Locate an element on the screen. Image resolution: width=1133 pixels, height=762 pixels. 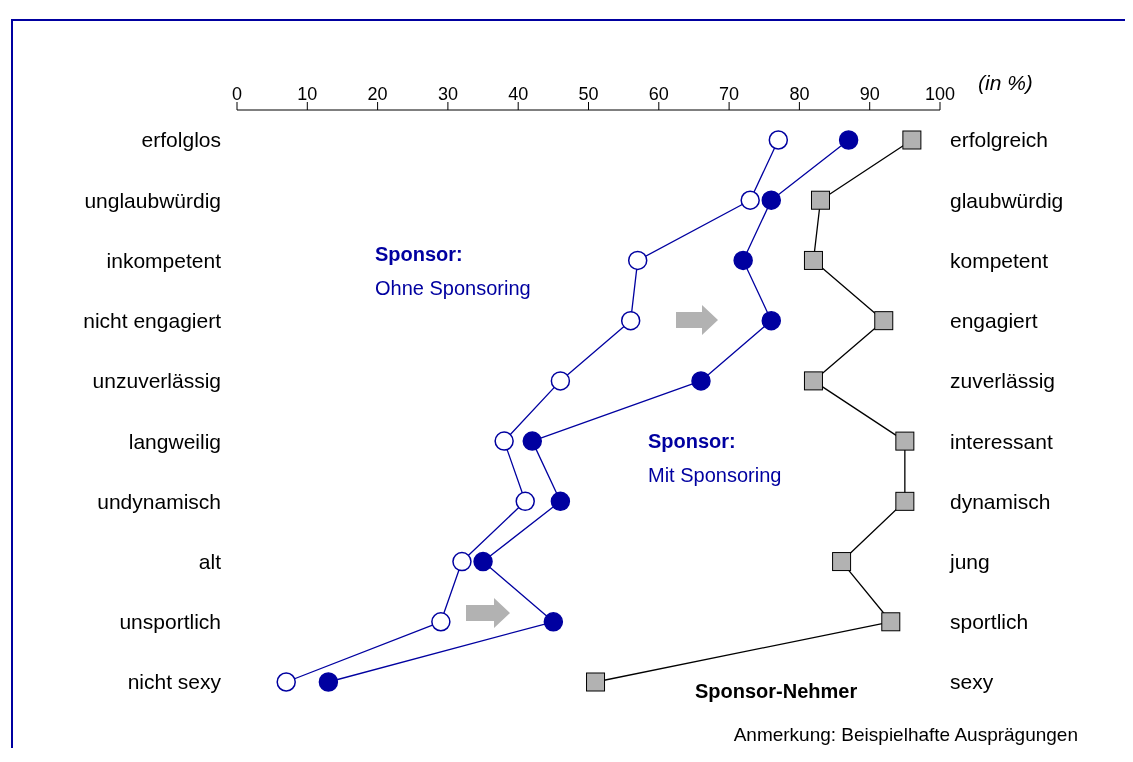
y-tick-label: nicht sexy is located at coordinates (174, 682).